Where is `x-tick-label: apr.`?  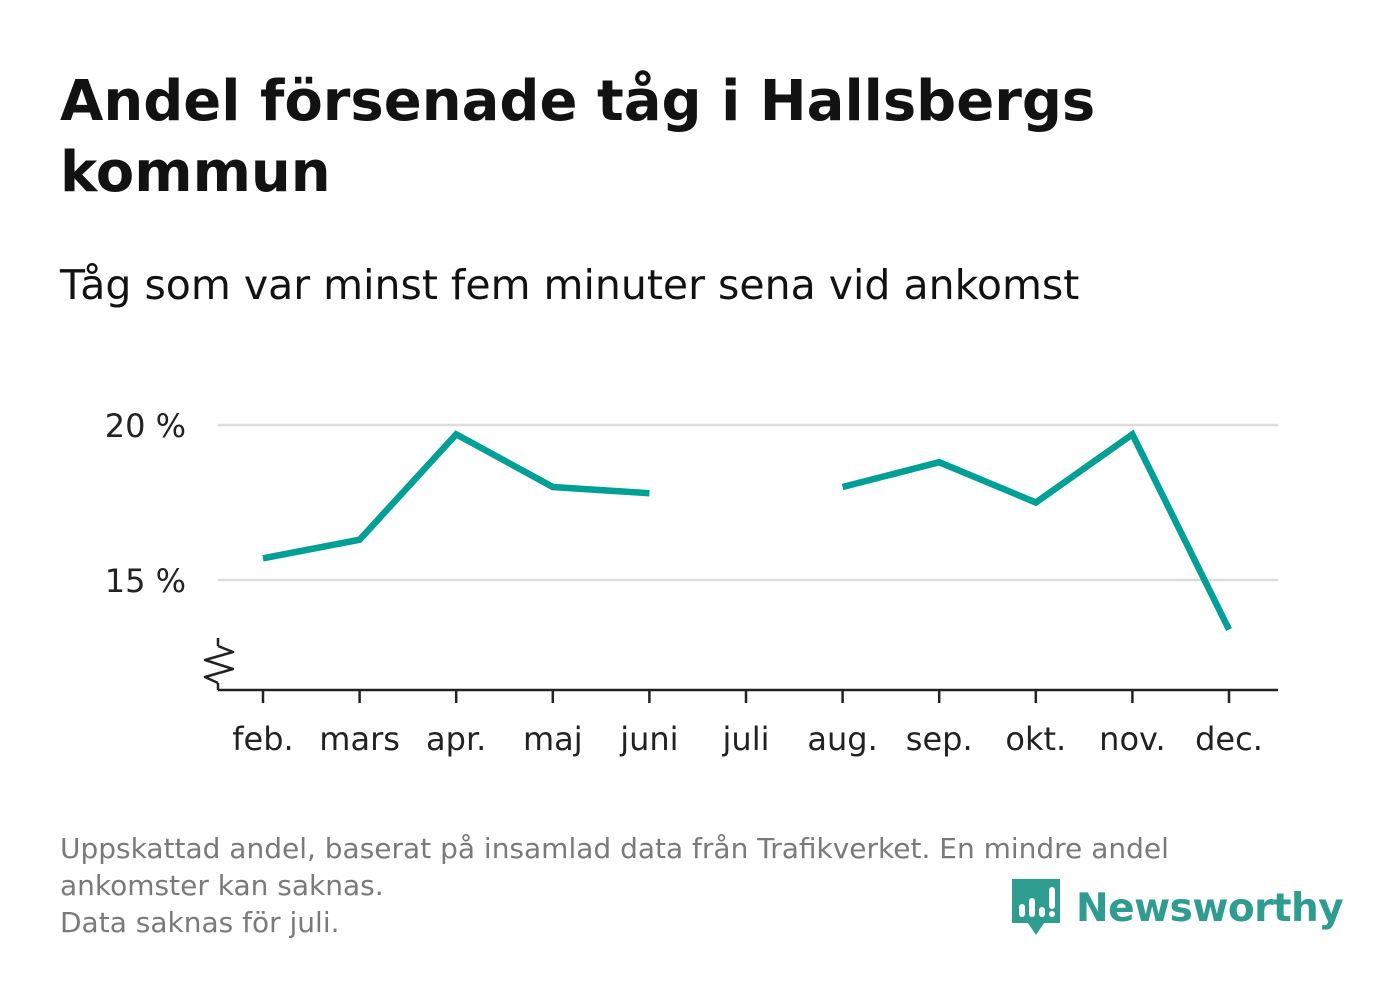 x-tick-label: apr. is located at coordinates (456, 739).